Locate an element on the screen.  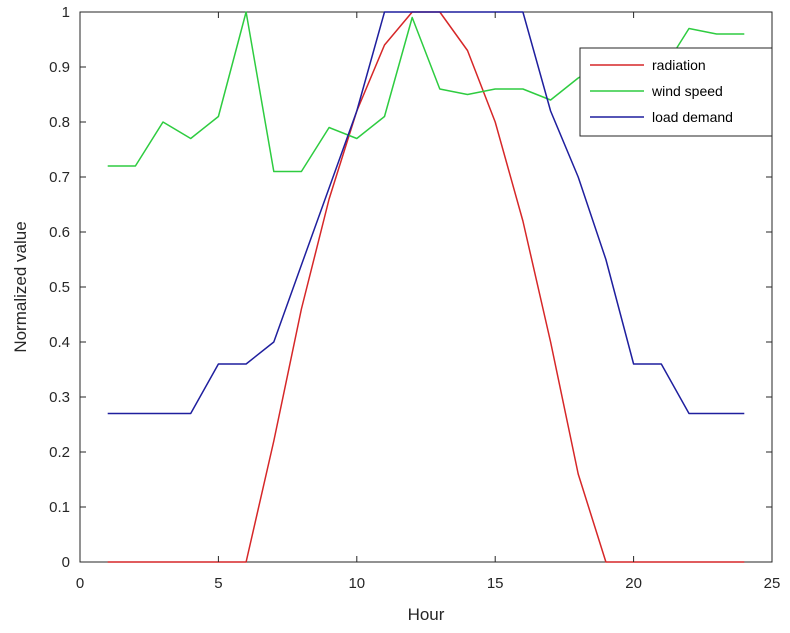
y-tick-label: 0.2 is located at coordinates (59, 452).